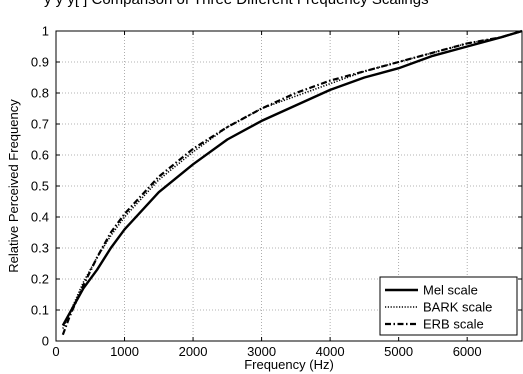  I want to click on x-tick-label: 1000, so click(124, 351).